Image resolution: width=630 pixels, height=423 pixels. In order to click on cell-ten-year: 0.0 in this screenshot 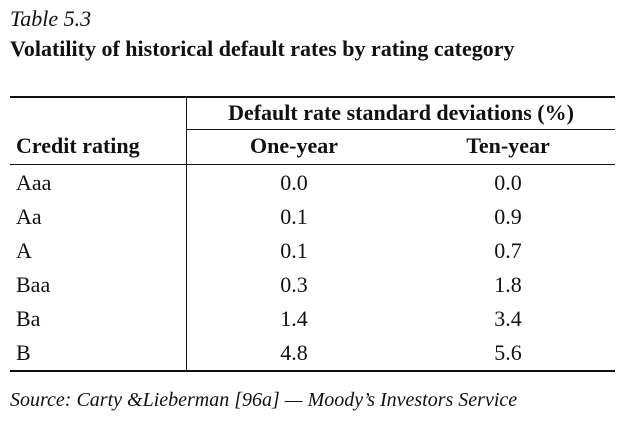, I will do `click(508, 182)`.